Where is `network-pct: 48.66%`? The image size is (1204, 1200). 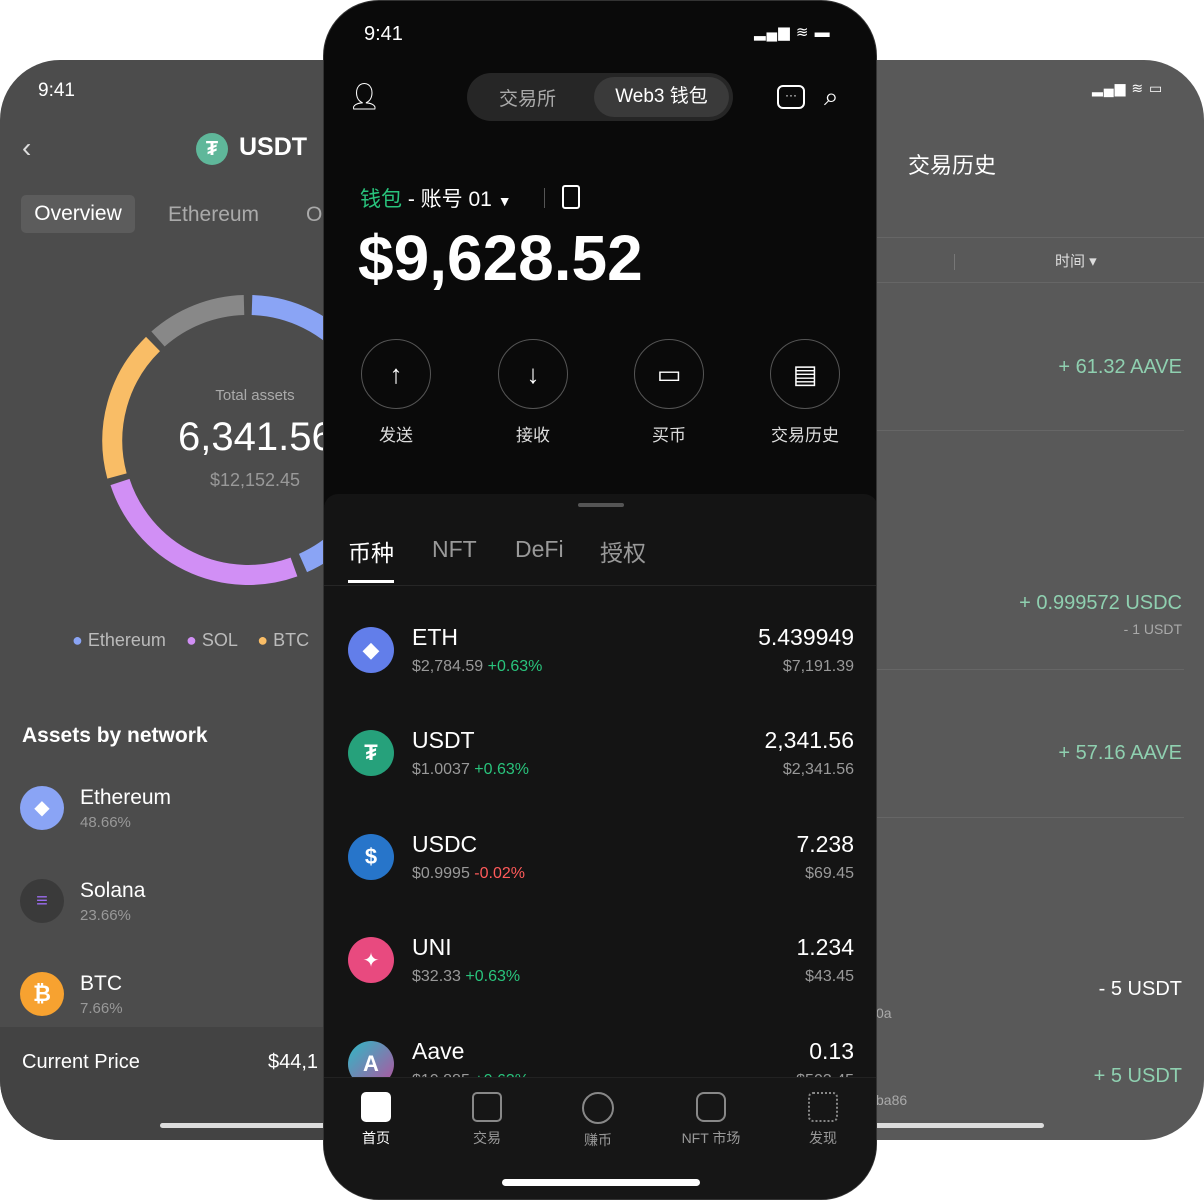 network-pct: 48.66% is located at coordinates (105, 822).